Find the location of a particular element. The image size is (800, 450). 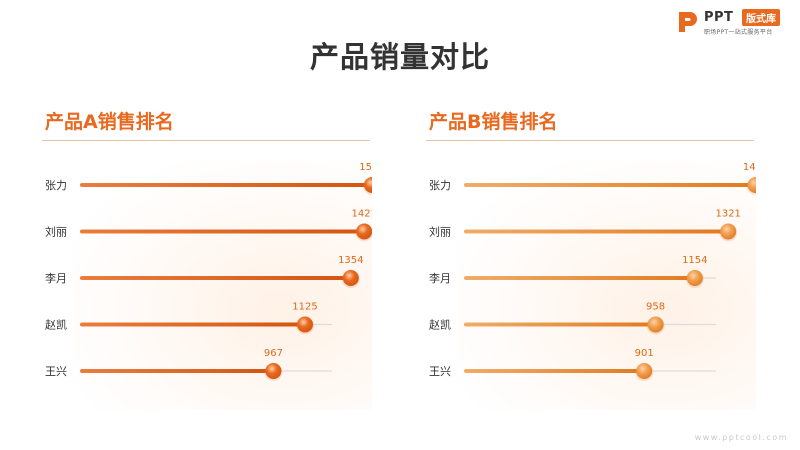

page-title: 产品销量对比 is located at coordinates (399, 57).